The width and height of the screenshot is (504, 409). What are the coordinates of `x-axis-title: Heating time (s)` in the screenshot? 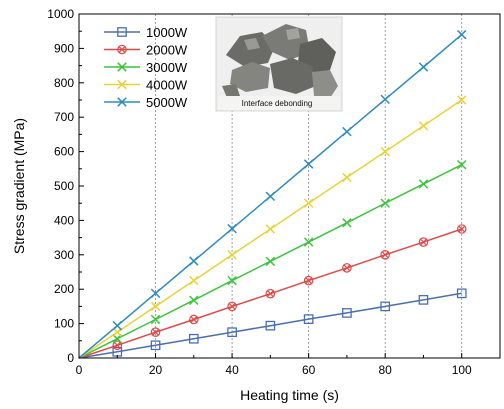 It's located at (289, 395).